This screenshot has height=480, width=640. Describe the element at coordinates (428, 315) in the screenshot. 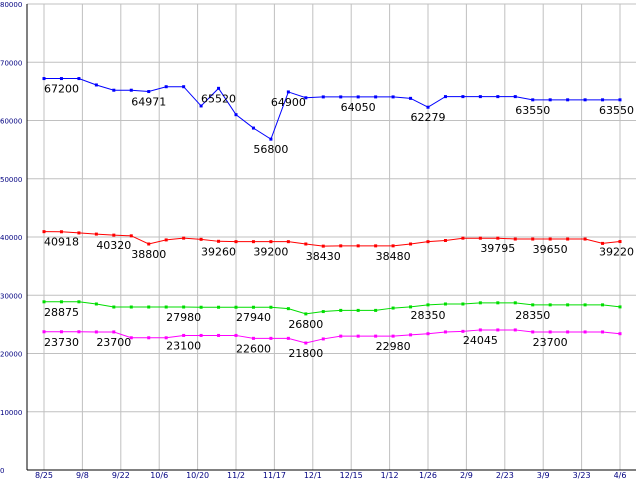

I see `data-label: 28350` at that location.